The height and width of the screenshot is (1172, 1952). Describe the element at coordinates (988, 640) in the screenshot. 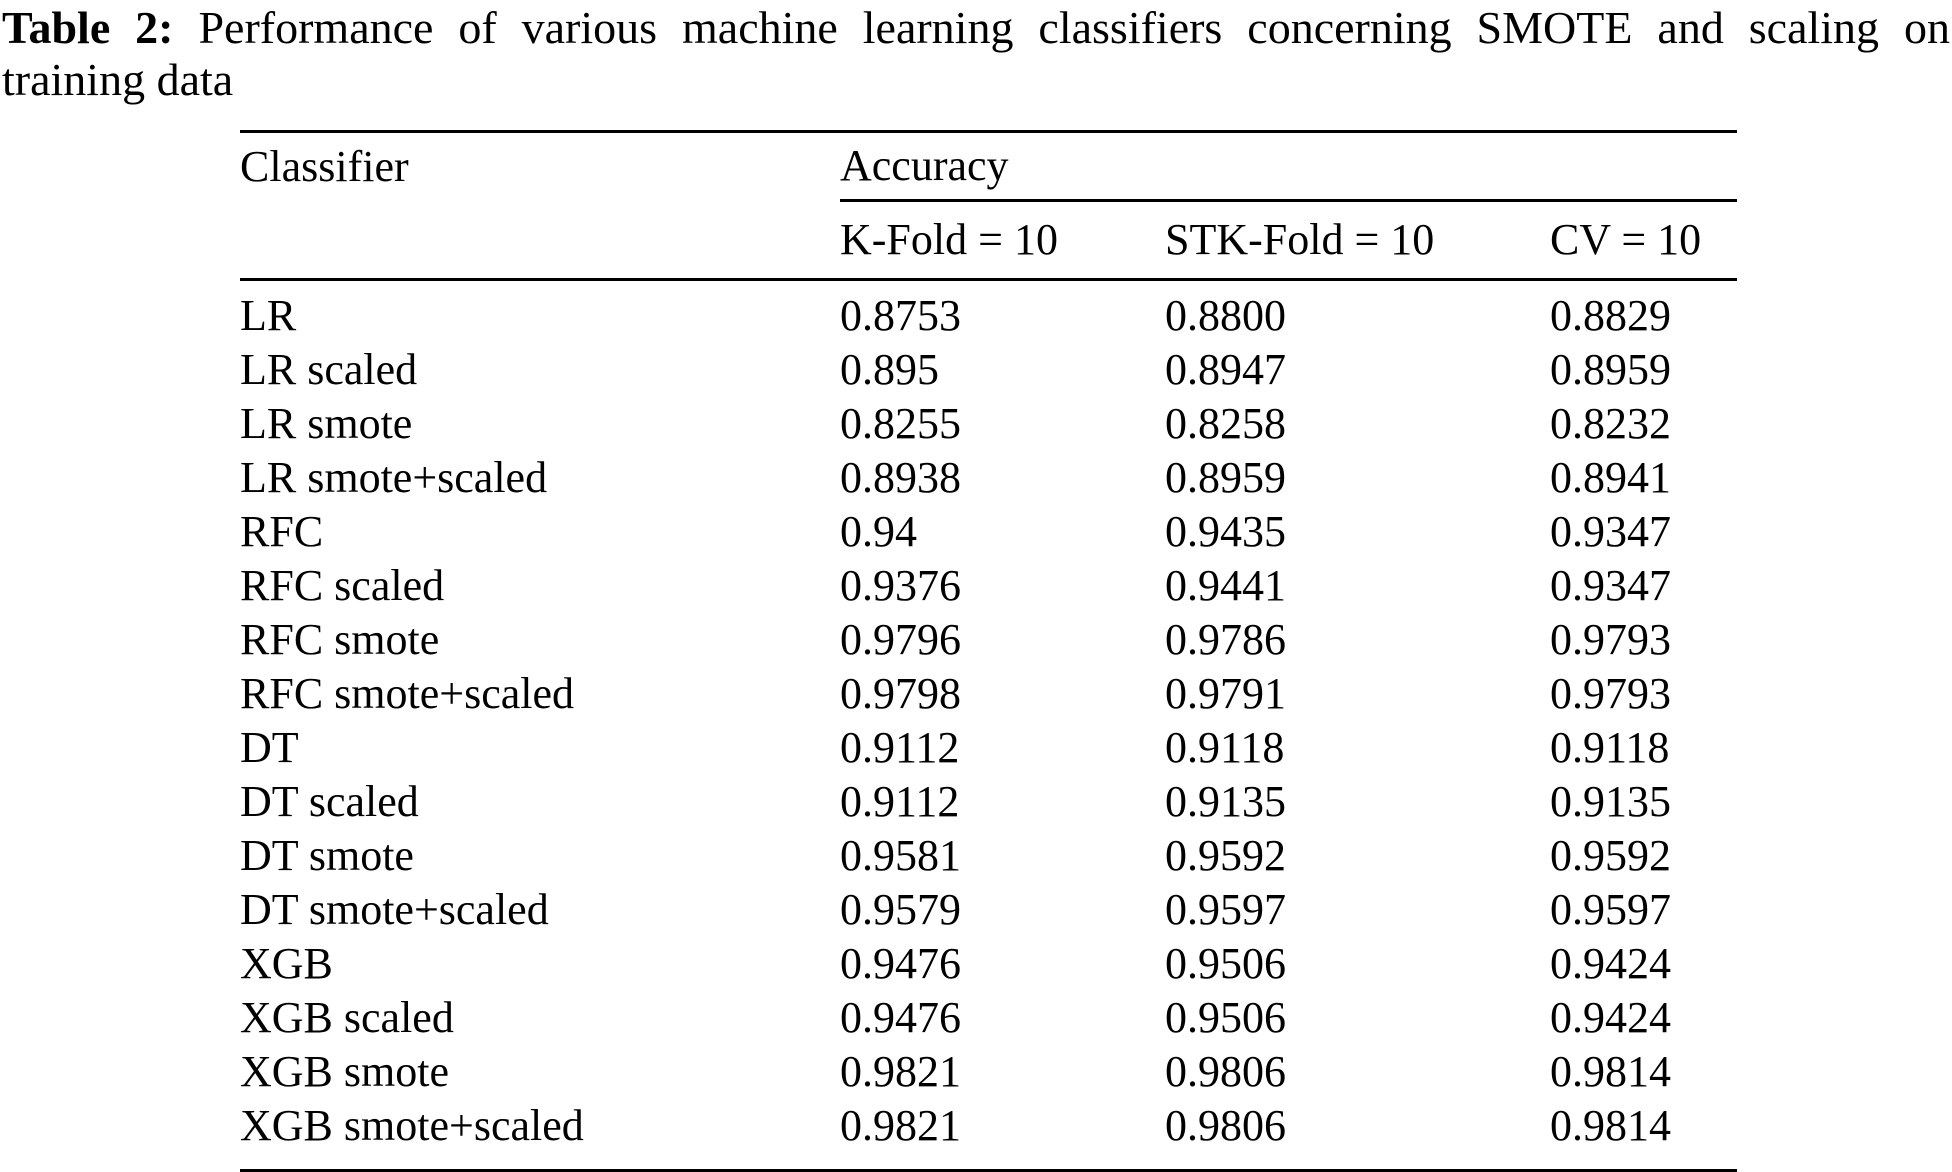

I see `table-row: RFC smote 0.9796 0.9786 0.9793` at that location.